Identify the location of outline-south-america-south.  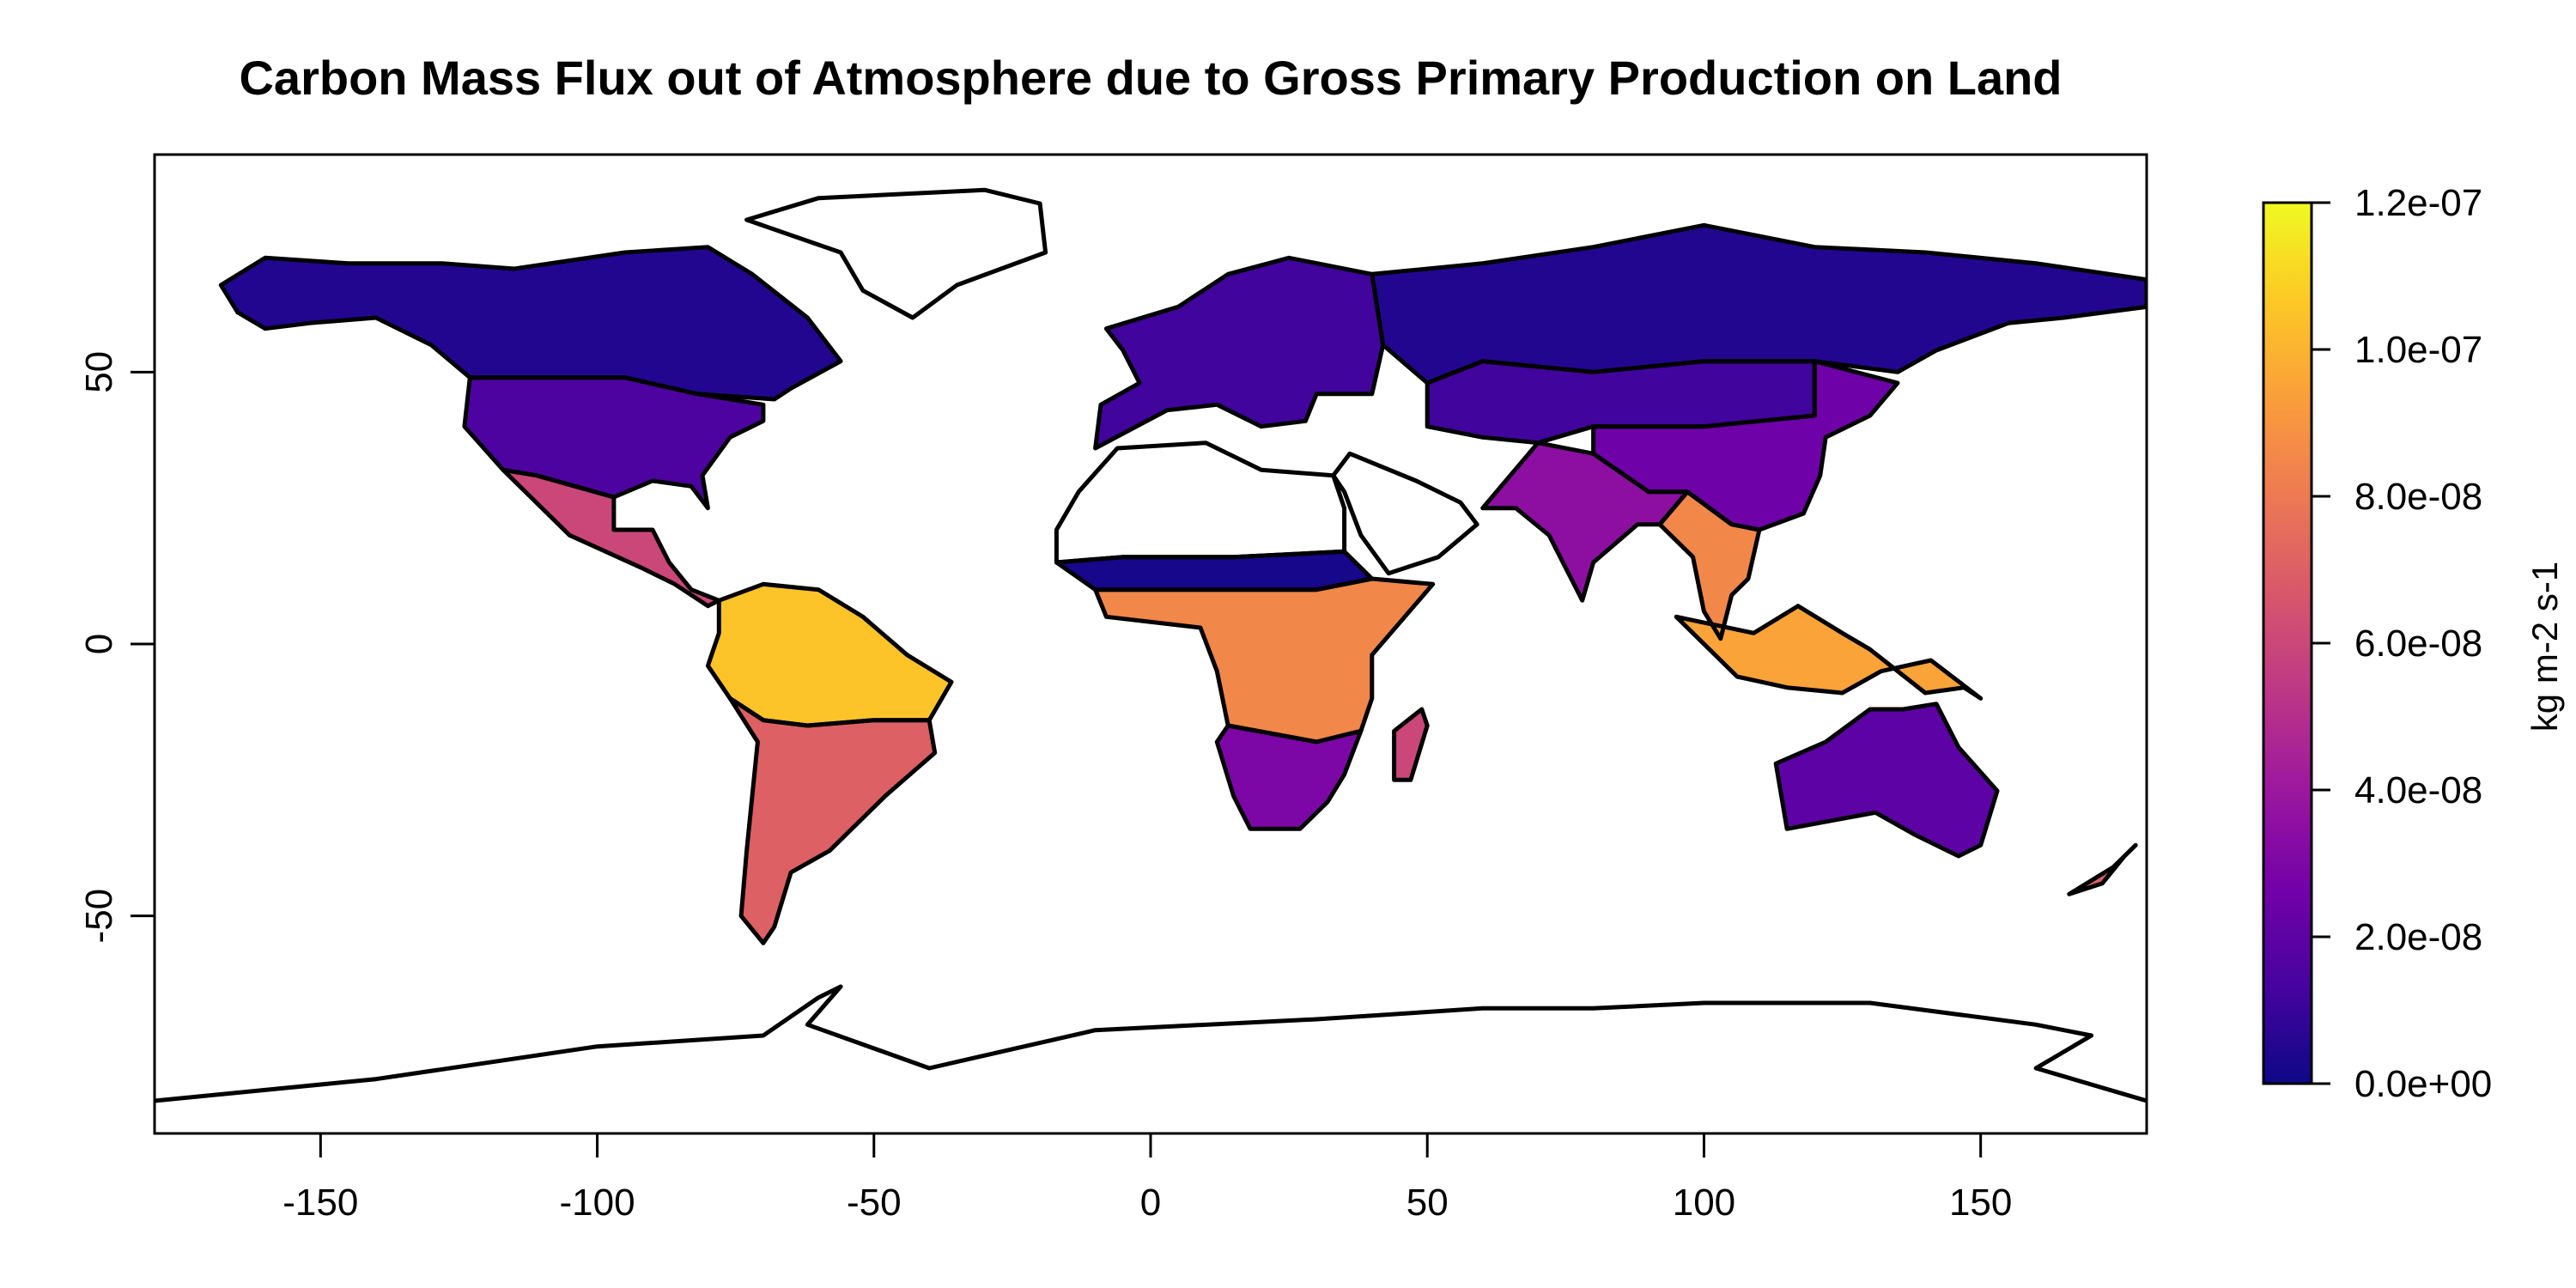
(832, 821).